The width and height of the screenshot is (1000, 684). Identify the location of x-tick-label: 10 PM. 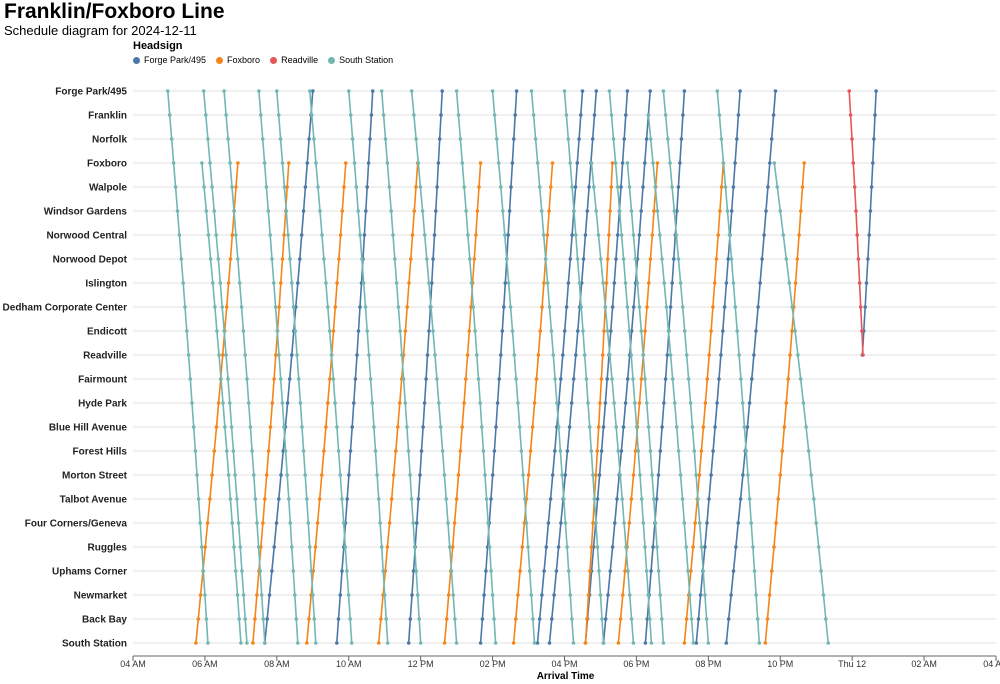
(780, 664).